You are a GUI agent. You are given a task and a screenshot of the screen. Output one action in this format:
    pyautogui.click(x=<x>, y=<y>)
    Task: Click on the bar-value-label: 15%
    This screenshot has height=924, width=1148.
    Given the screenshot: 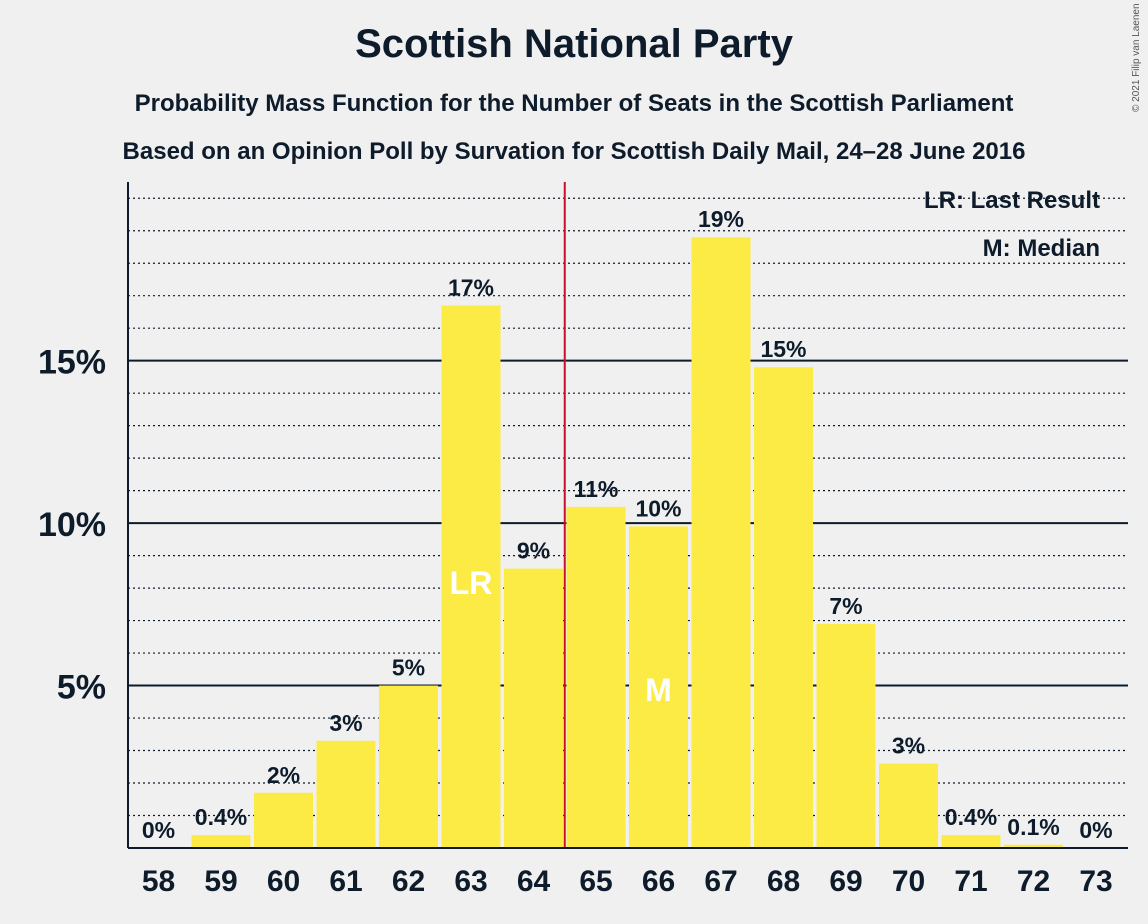 What is the action you would take?
    pyautogui.click(x=783, y=349)
    